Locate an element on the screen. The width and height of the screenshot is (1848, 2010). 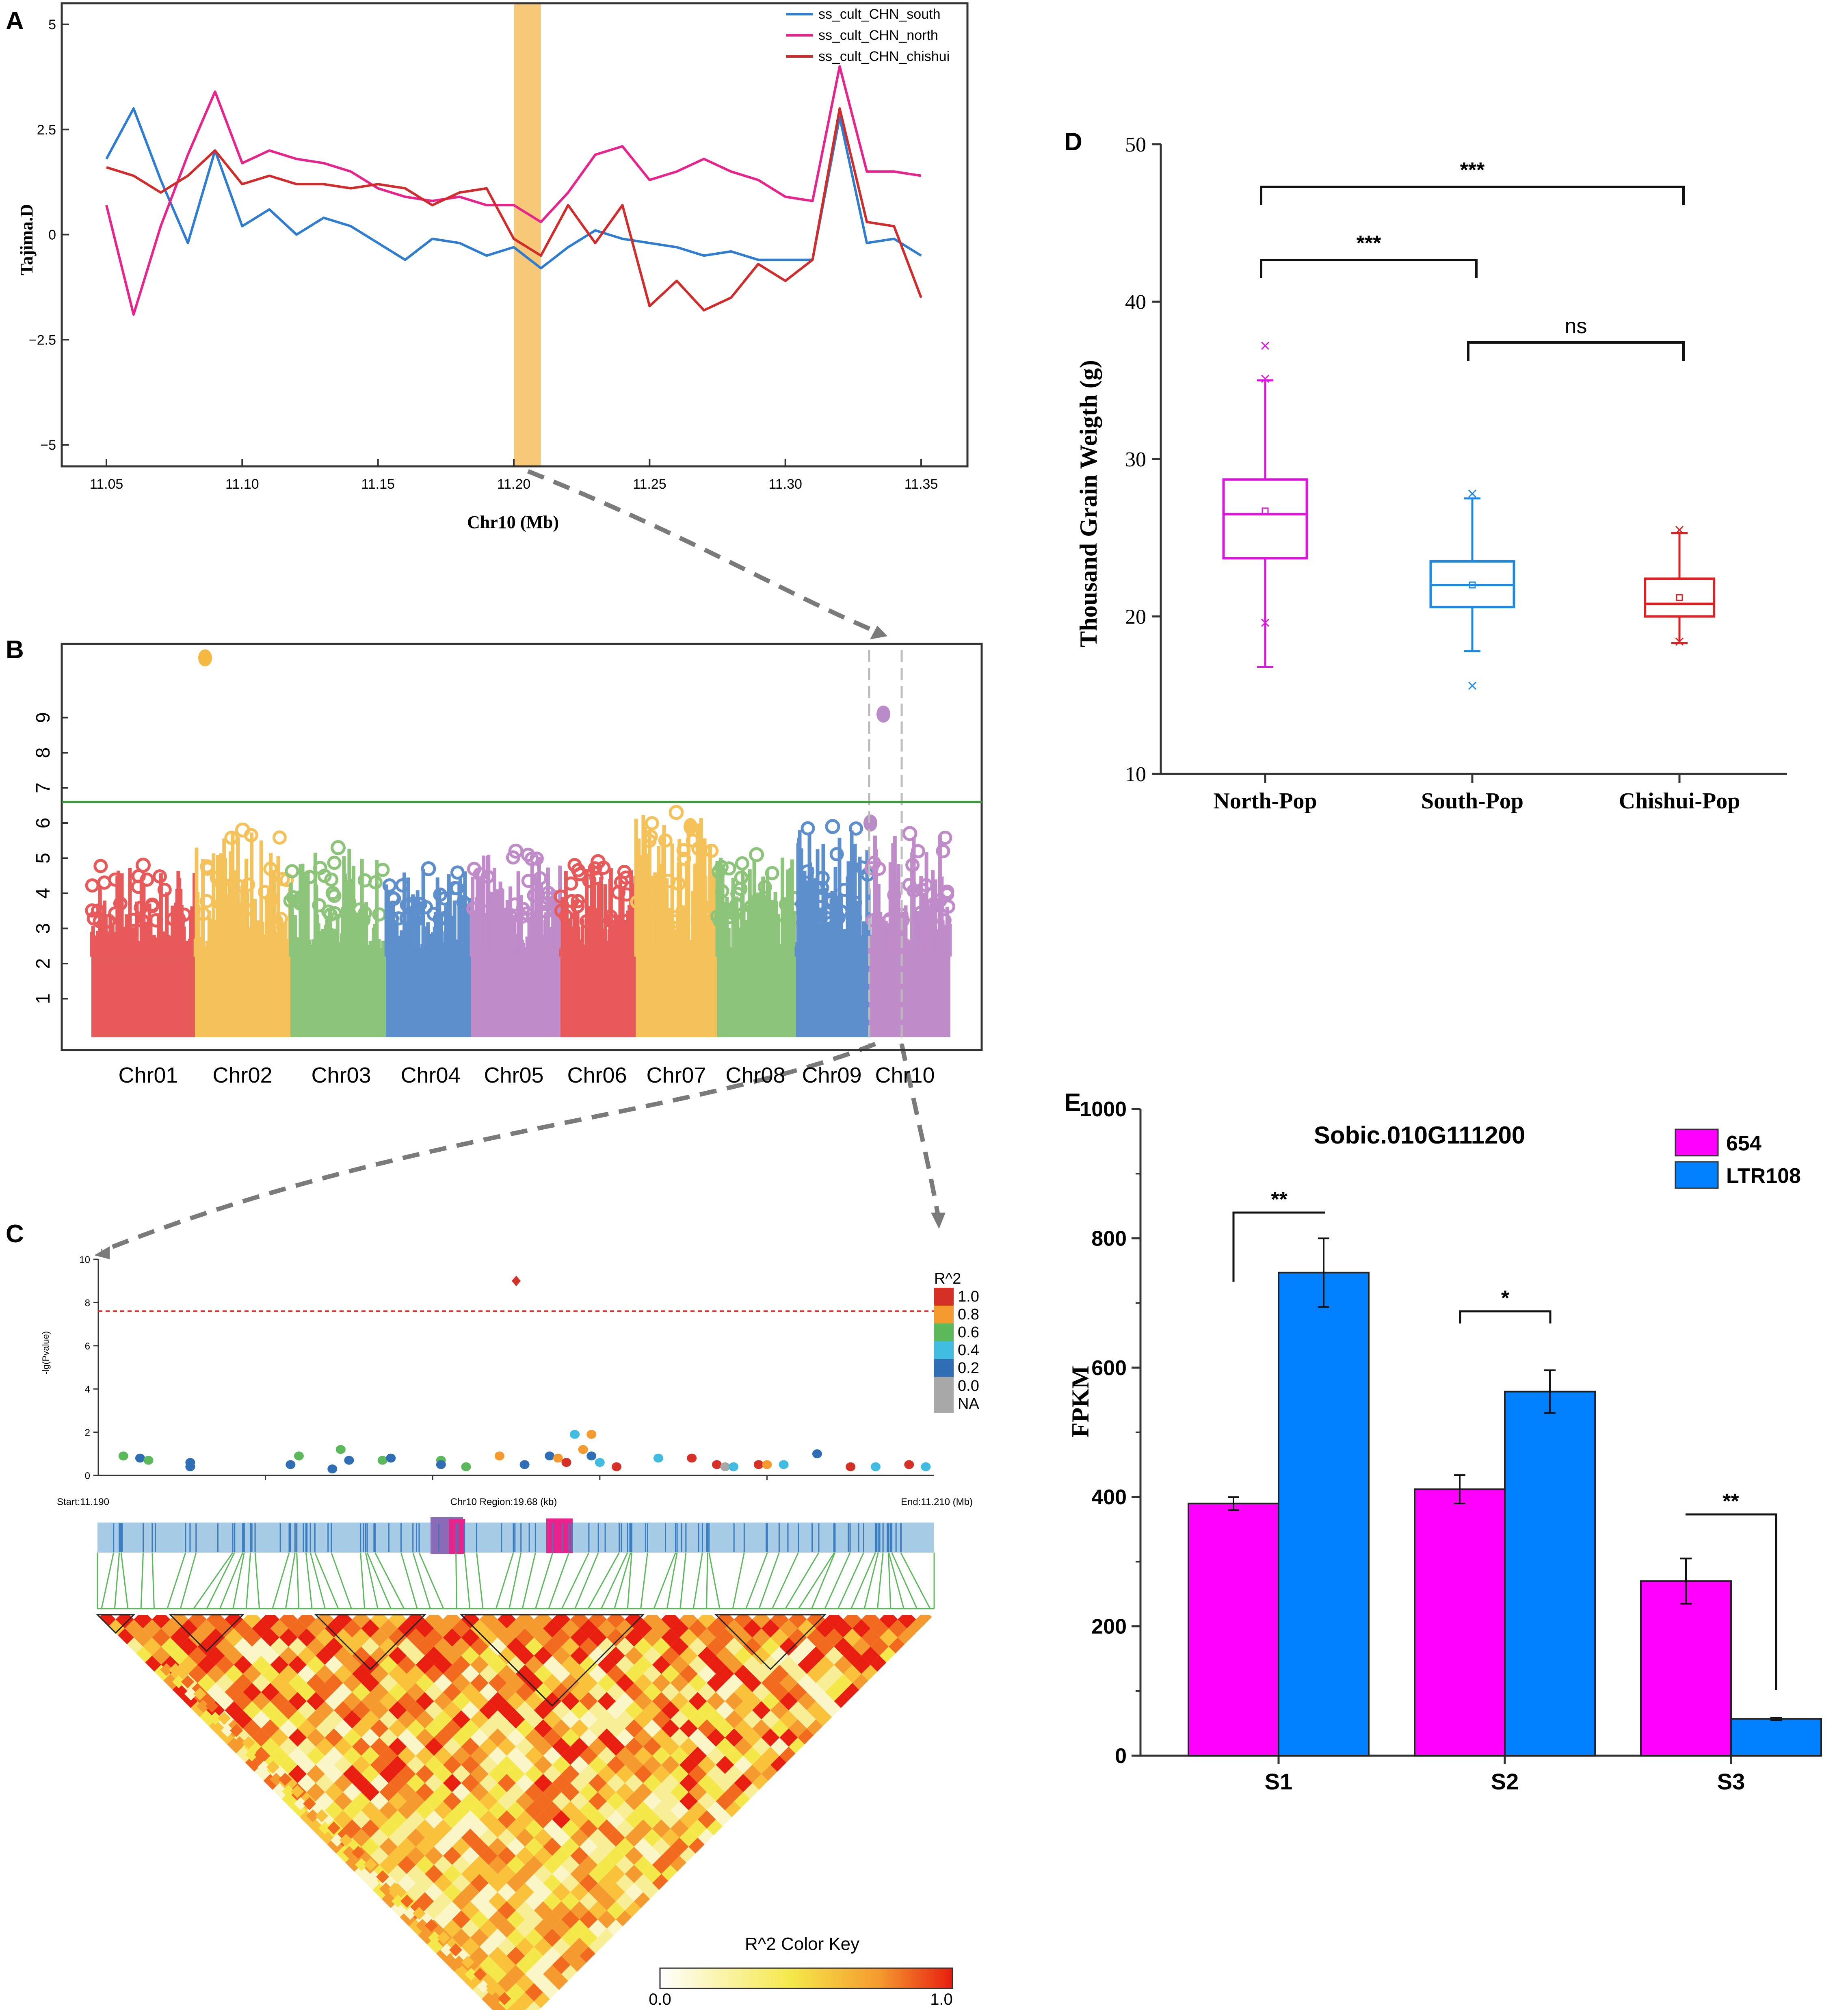
bar-654-S3 is located at coordinates (1686, 1668).